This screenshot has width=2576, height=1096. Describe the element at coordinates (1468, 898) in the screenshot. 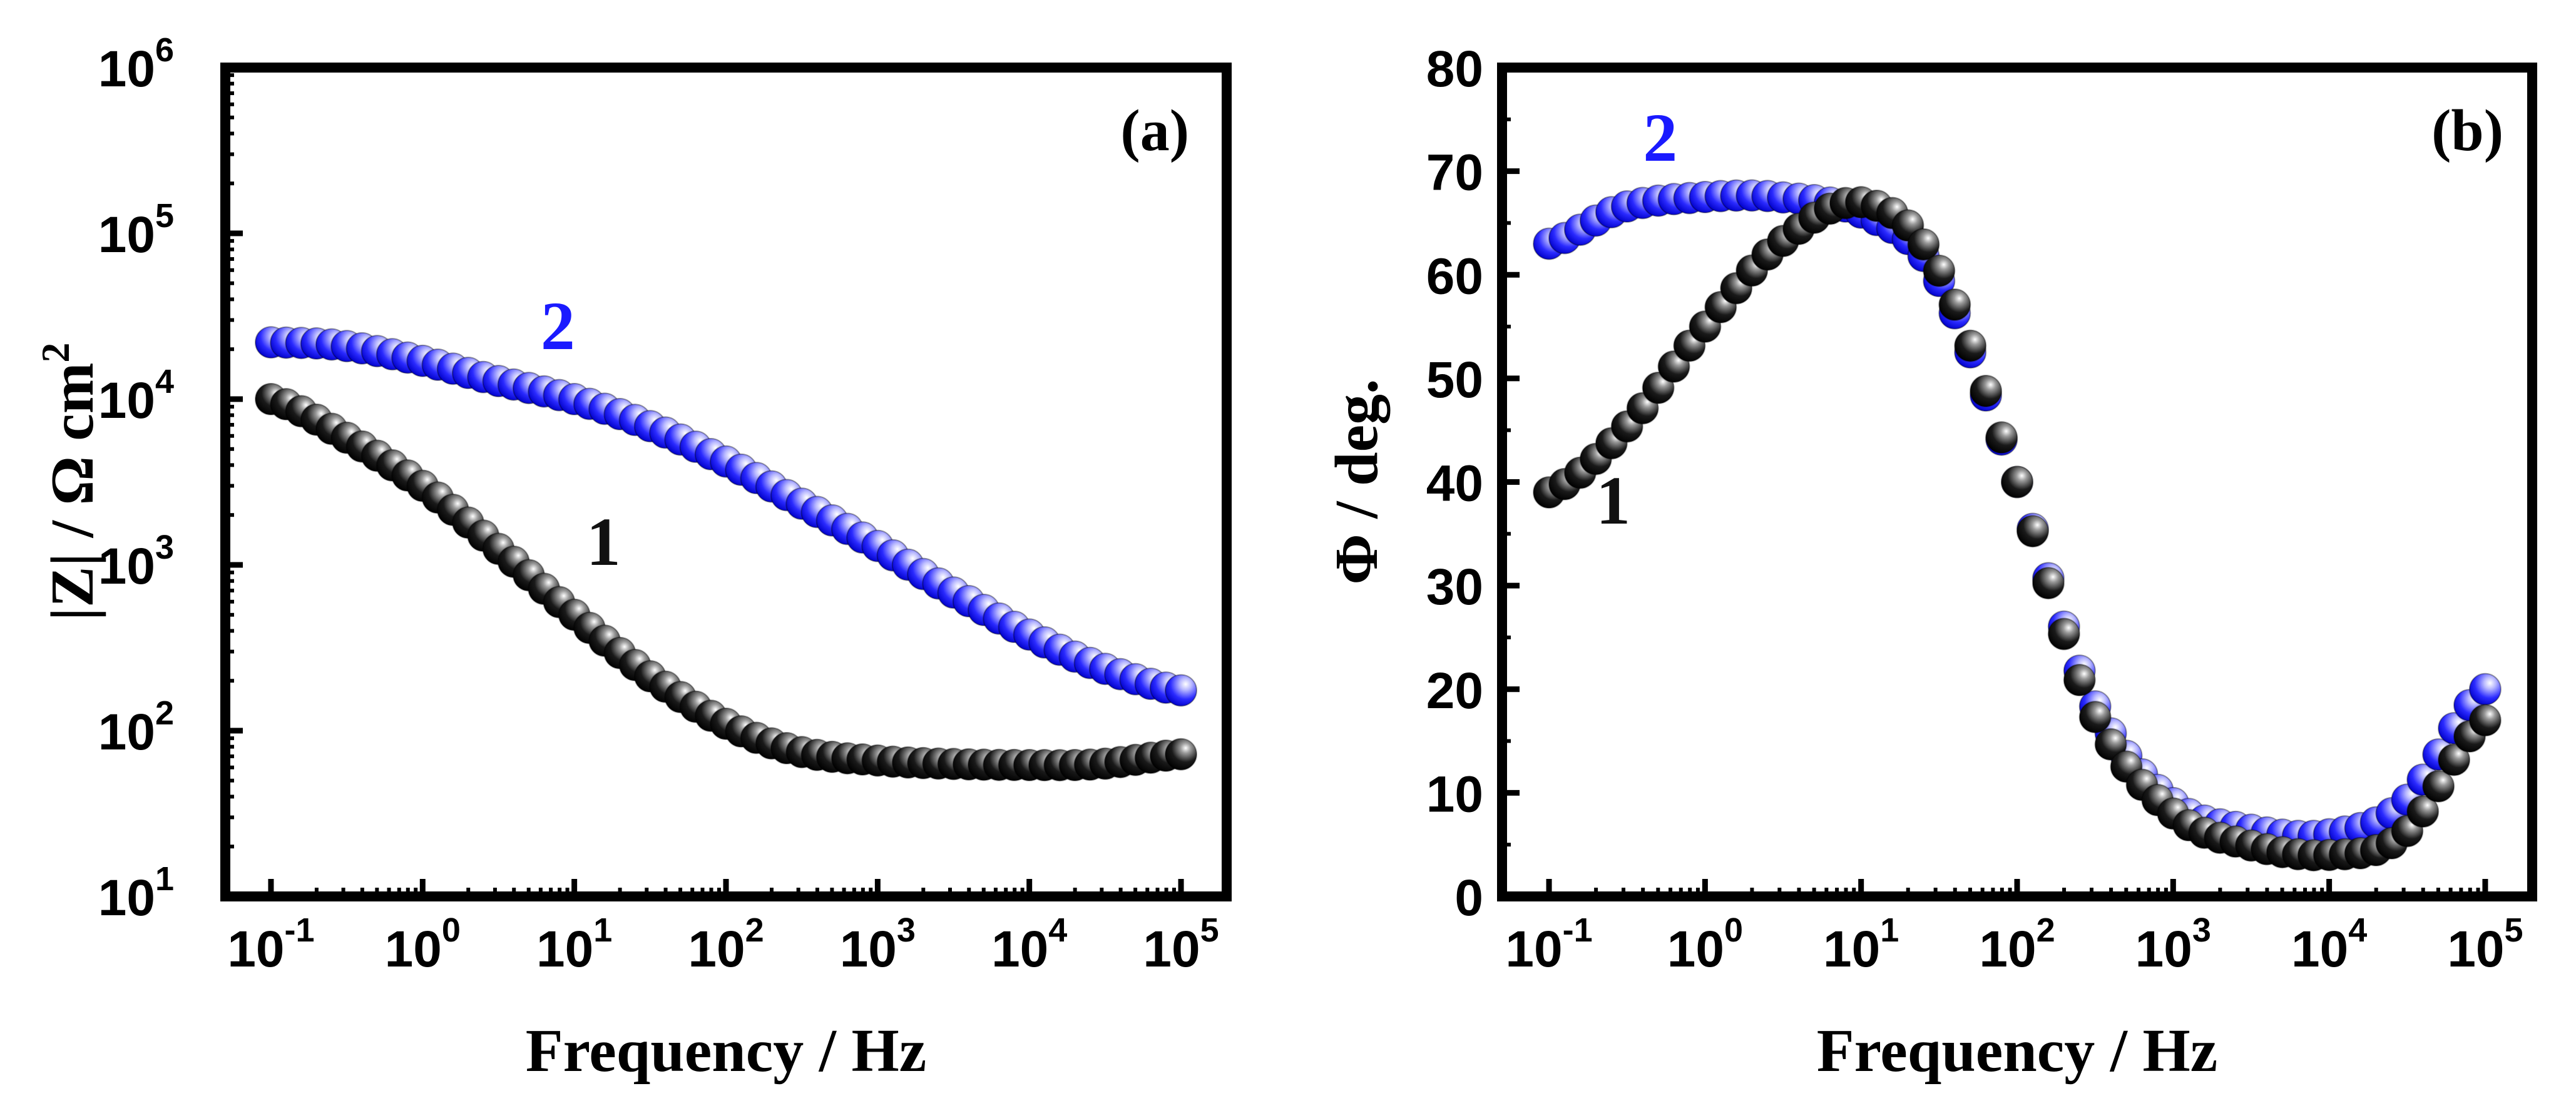

I see `y-tick-label: 0` at that location.